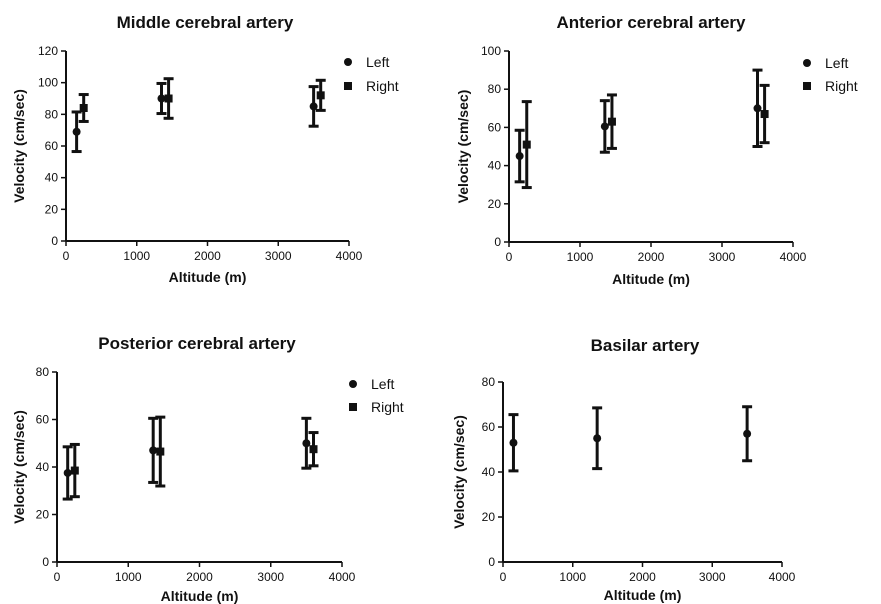  What do you see at coordinates (48, 51) in the screenshot?
I see `y-tick-label: 120` at bounding box center [48, 51].